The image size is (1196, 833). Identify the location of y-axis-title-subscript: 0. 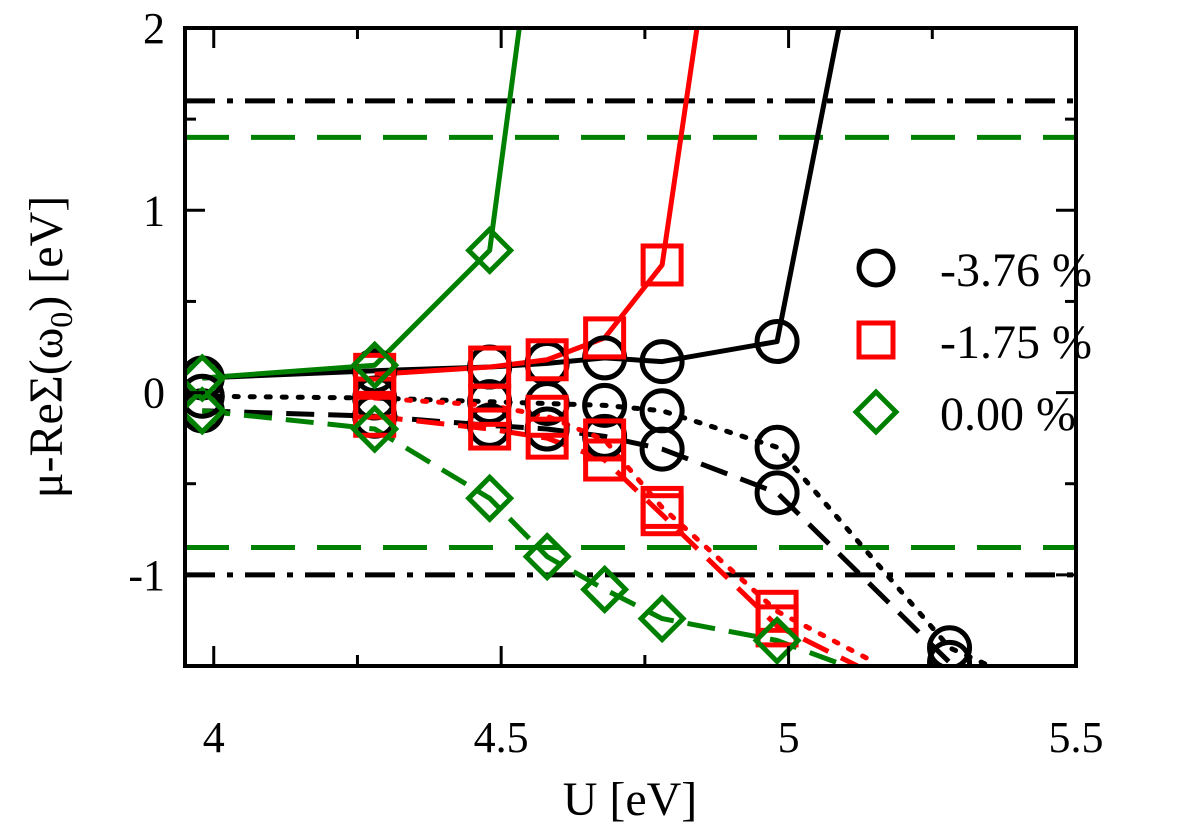
(61, 320).